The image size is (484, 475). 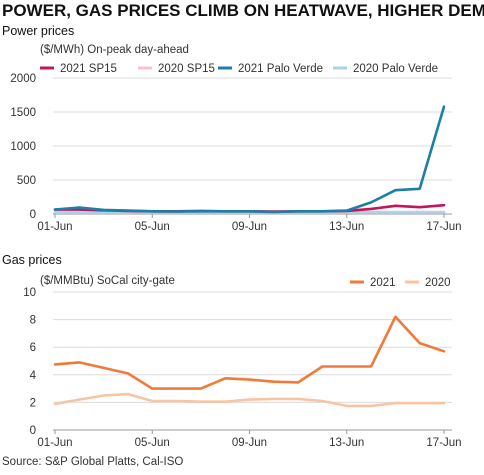 What do you see at coordinates (395, 69) in the screenshot?
I see `power-legend-label: 2020 Palo Verde` at bounding box center [395, 69].